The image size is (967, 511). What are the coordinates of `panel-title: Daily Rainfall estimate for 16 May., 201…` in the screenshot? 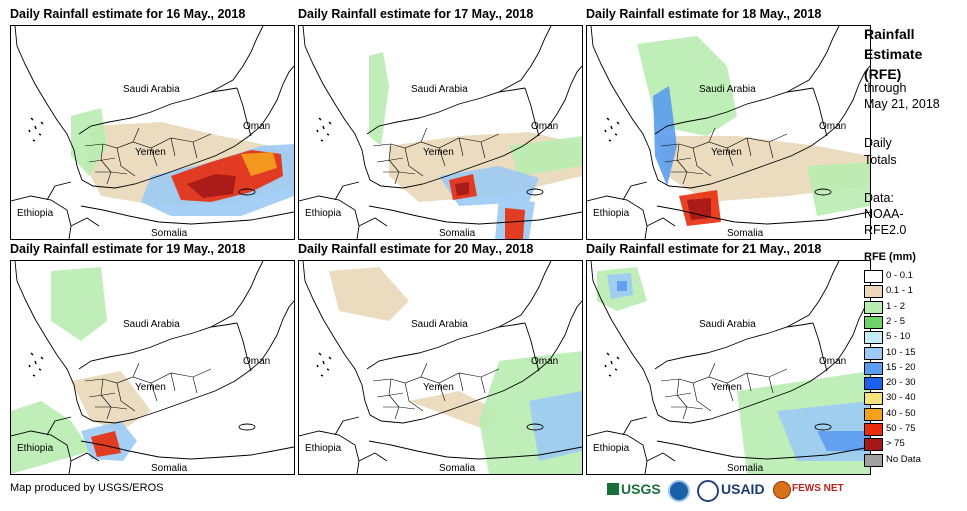 It's located at (128, 14).